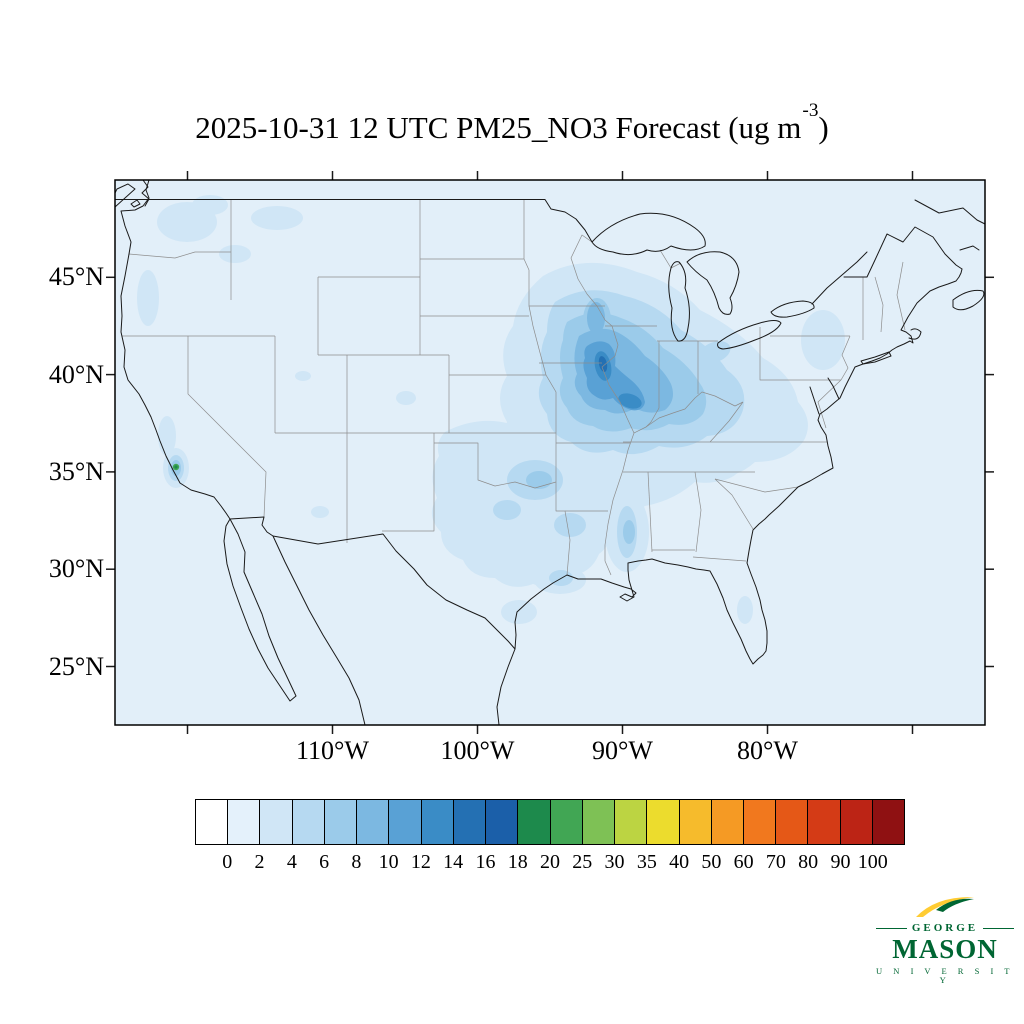 The image size is (1024, 1024). I want to click on colorbar-tick-label: 35, so click(646, 862).